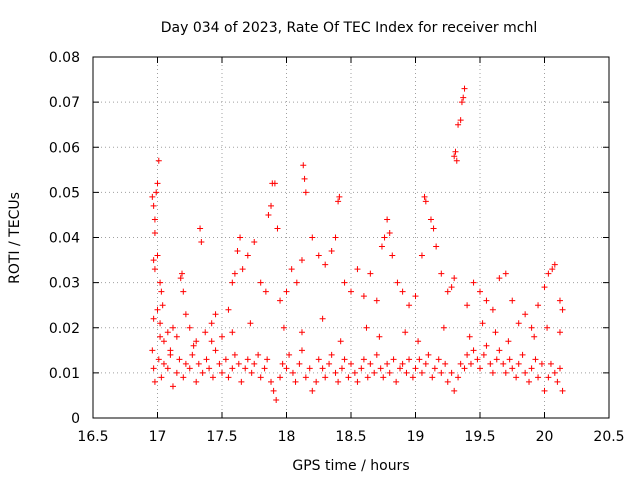  Describe the element at coordinates (545, 437) in the screenshot. I see `x-tick-label: 20` at that location.